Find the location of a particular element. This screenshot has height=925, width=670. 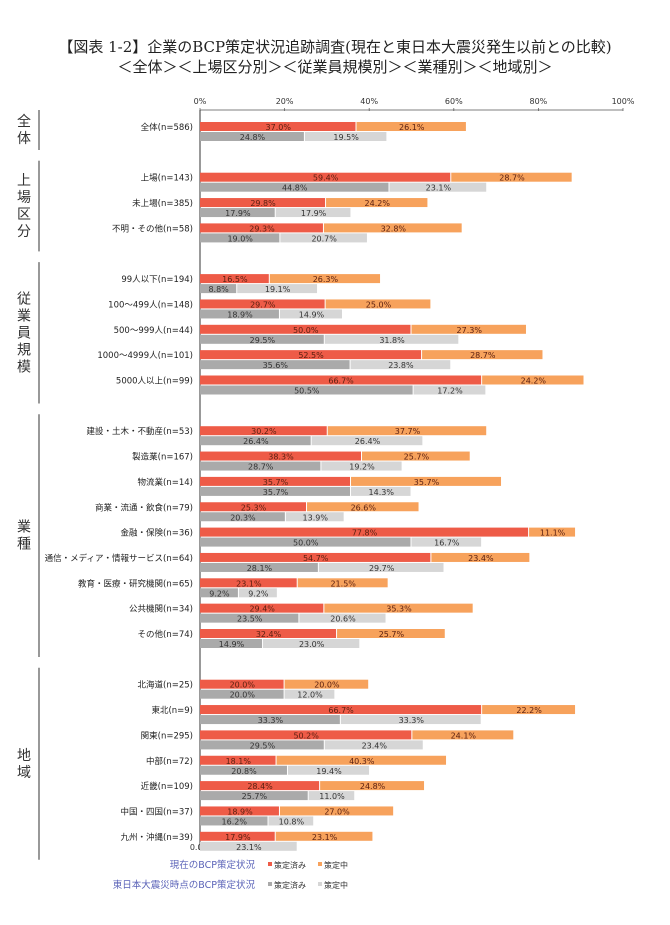

current-data-label: 77.8% is located at coordinates (365, 533).